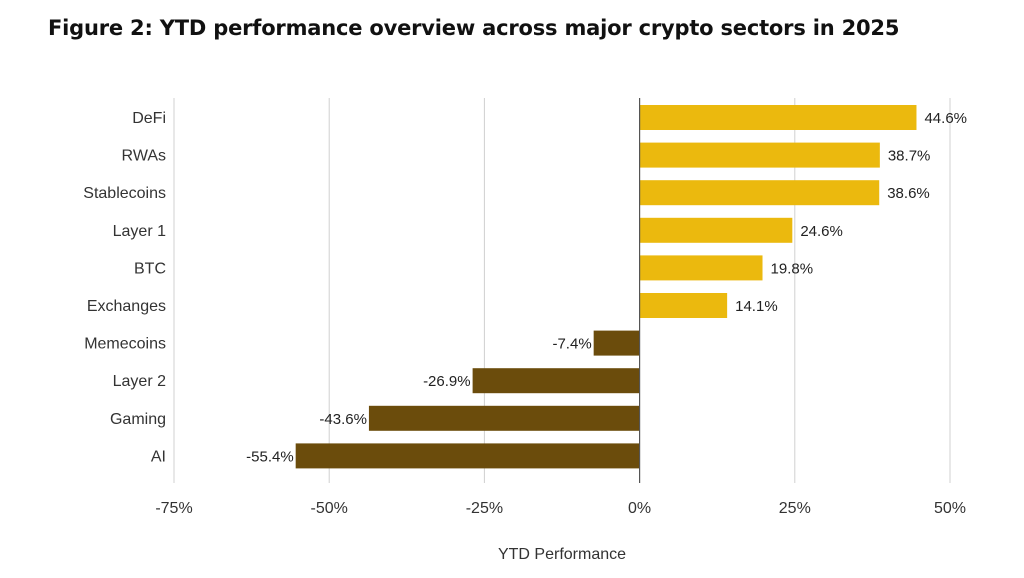 This screenshot has height=578, width=1024. What do you see at coordinates (756, 306) in the screenshot?
I see `value-label: 14.1%` at bounding box center [756, 306].